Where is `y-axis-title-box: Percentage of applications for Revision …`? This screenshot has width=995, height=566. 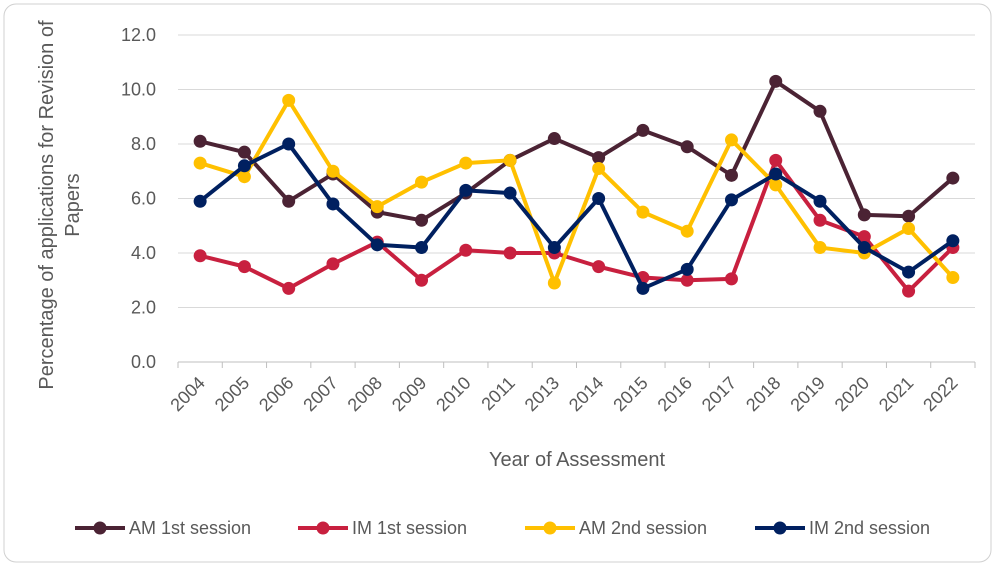 y-axis-title-box: Percentage of applications for Revision … is located at coordinates (60, 205).